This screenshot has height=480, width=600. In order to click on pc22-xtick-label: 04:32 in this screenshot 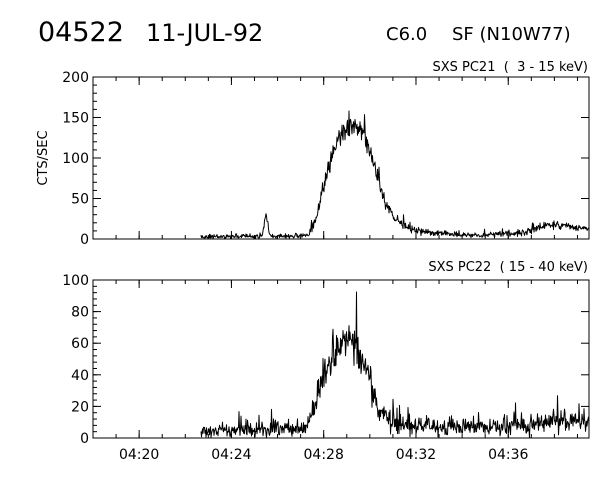, I will do `click(416, 455)`.